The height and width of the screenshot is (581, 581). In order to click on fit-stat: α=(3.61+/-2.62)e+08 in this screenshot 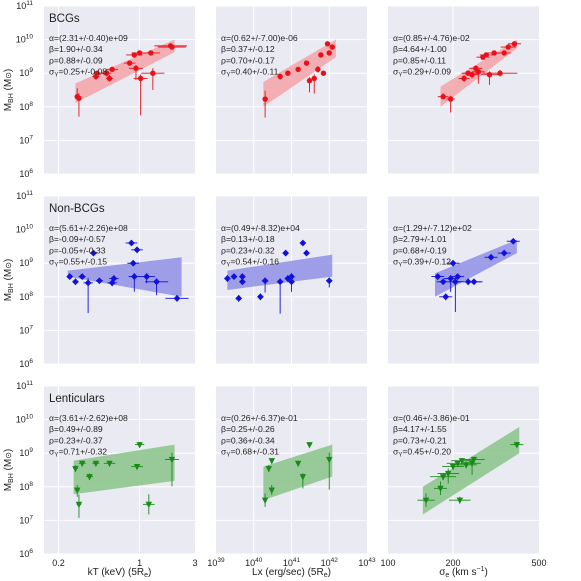, I will do `click(88, 418)`.